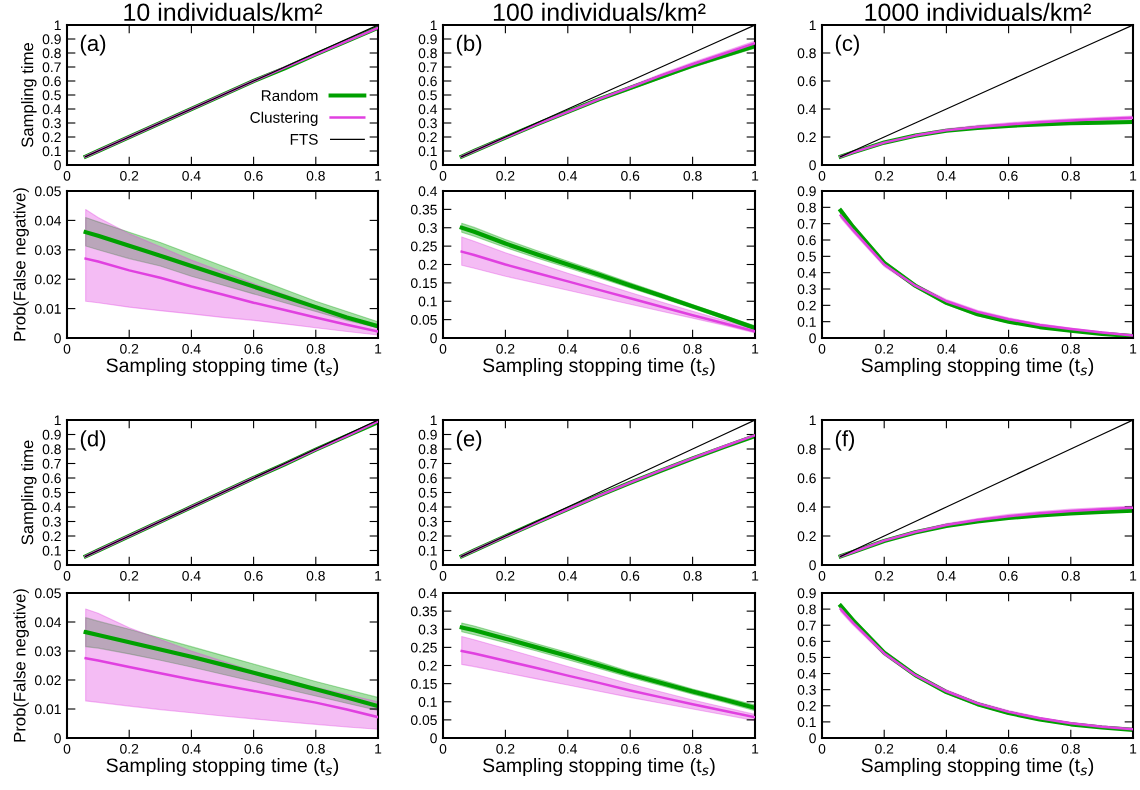 This screenshot has width=1140, height=790. What do you see at coordinates (47, 308) in the screenshot?
I see `y-tick-label: 0.01` at bounding box center [47, 308].